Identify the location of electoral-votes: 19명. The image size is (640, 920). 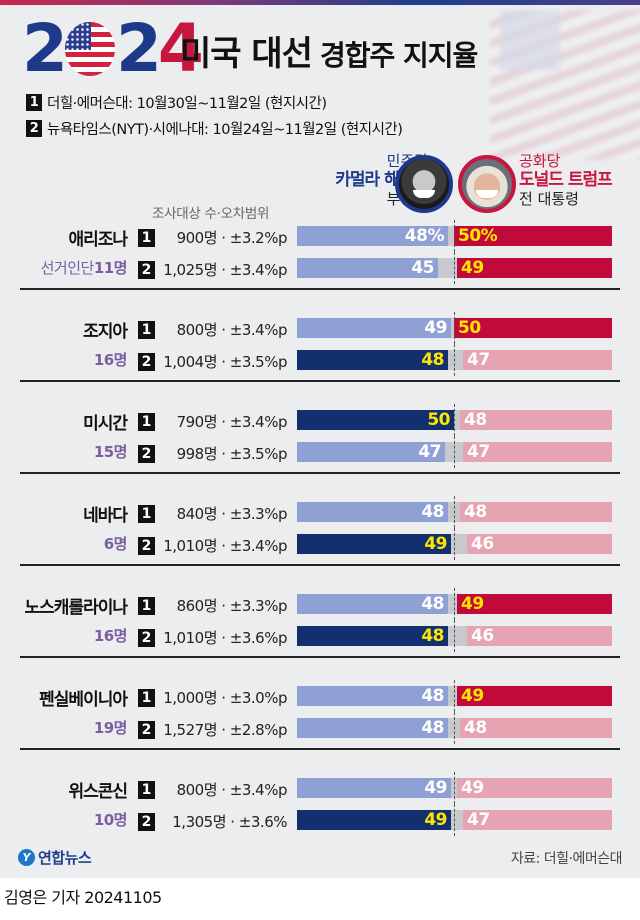
(110, 727).